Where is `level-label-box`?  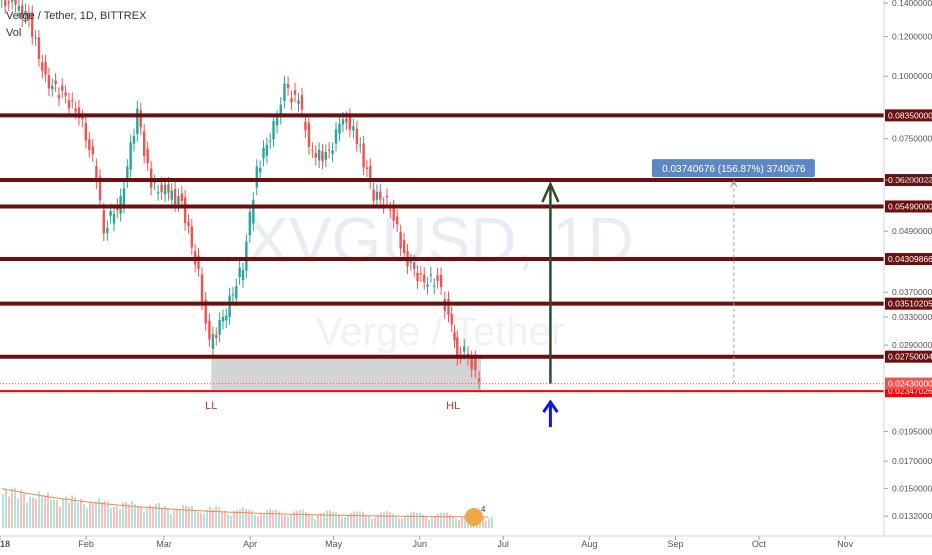 level-label-box is located at coordinates (908, 303).